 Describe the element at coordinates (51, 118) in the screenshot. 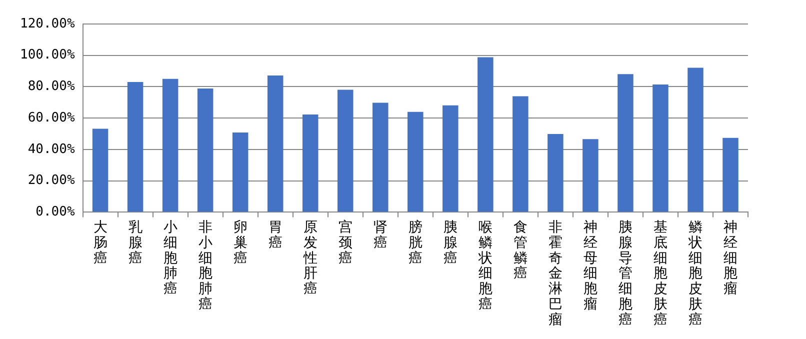

I see `y-tick-label: 60.00%` at that location.